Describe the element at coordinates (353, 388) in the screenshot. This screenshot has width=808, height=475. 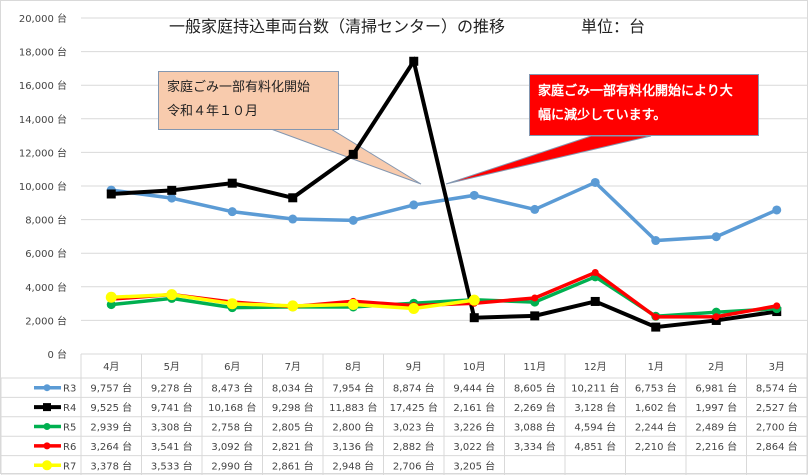
I see `data-label: 7,954 台` at that location.